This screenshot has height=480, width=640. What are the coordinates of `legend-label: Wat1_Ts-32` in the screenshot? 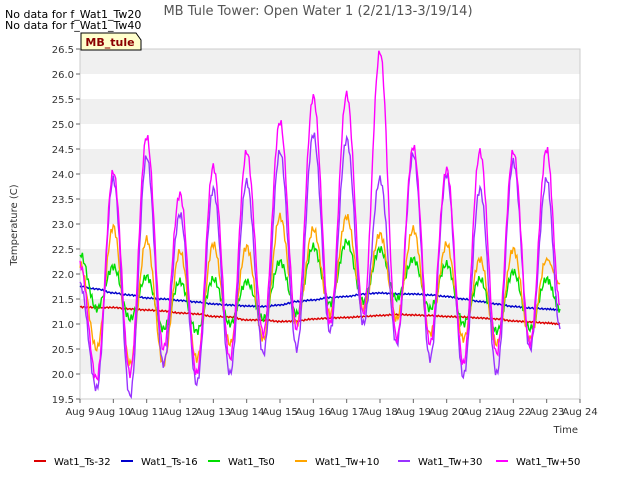 It's located at (82, 462).